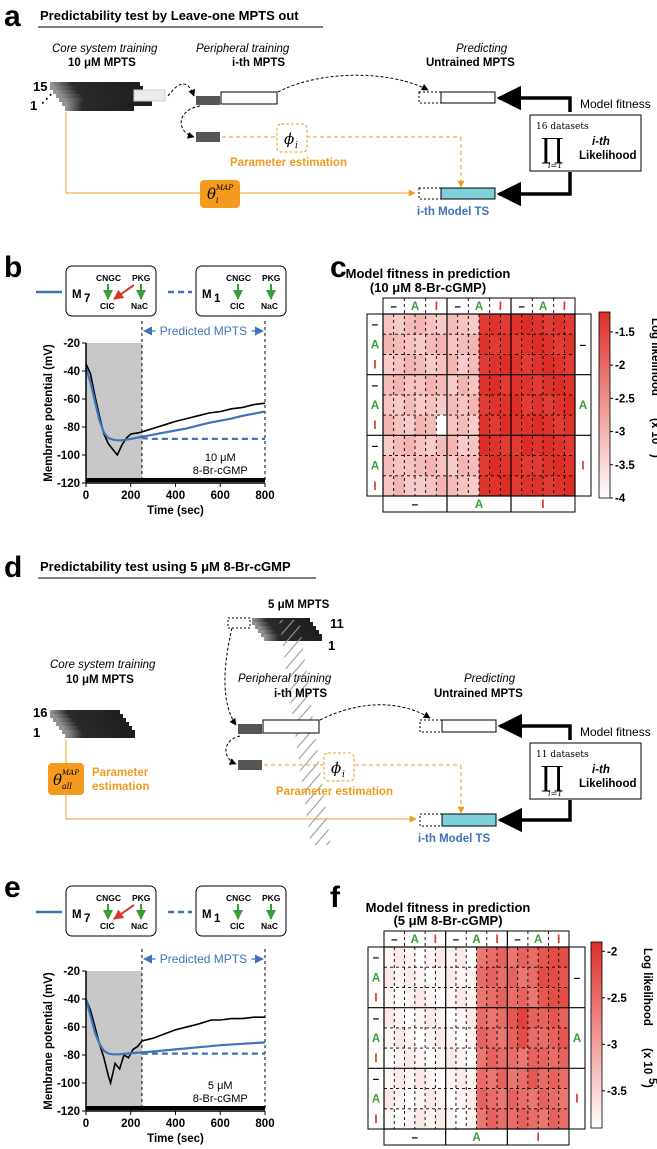 The height and width of the screenshot is (1149, 657). I want to click on e-ytick-label: -100, so click(68, 1084).